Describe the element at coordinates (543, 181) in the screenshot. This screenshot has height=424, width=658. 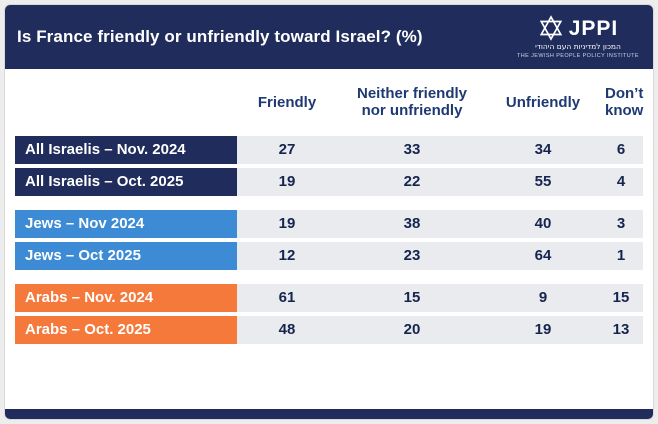
I see `value-cell: 55` at that location.